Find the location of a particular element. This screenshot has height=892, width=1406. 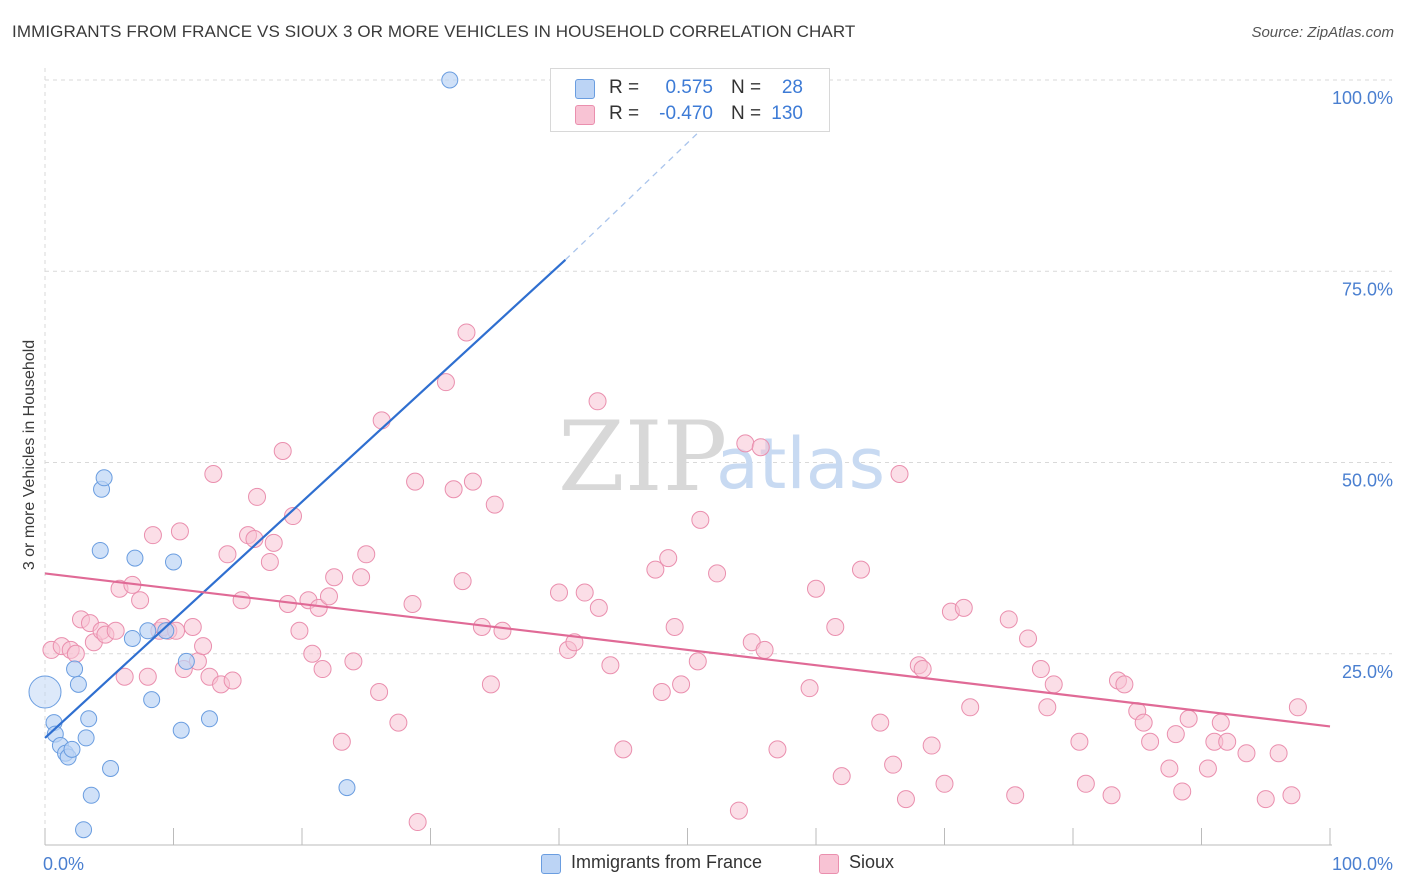

y-tick-label: 100.0% is located at coordinates (1362, 98).